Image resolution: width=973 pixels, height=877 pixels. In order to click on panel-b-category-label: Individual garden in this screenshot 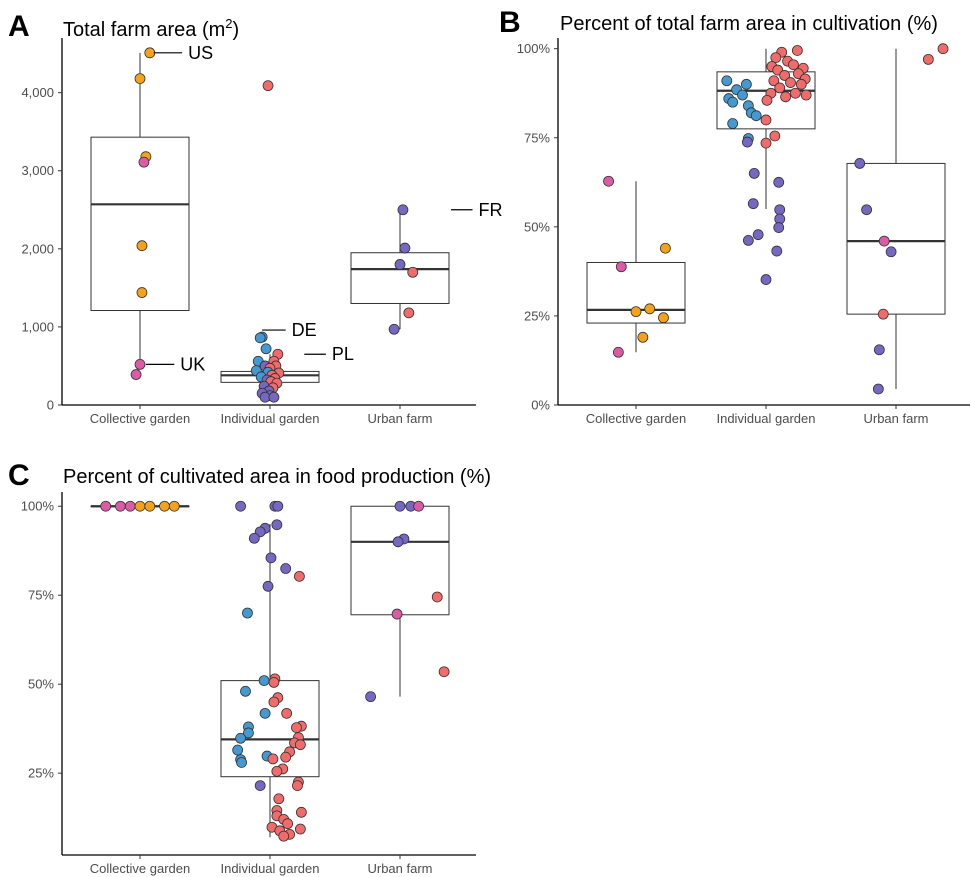, I will do `click(765, 418)`.